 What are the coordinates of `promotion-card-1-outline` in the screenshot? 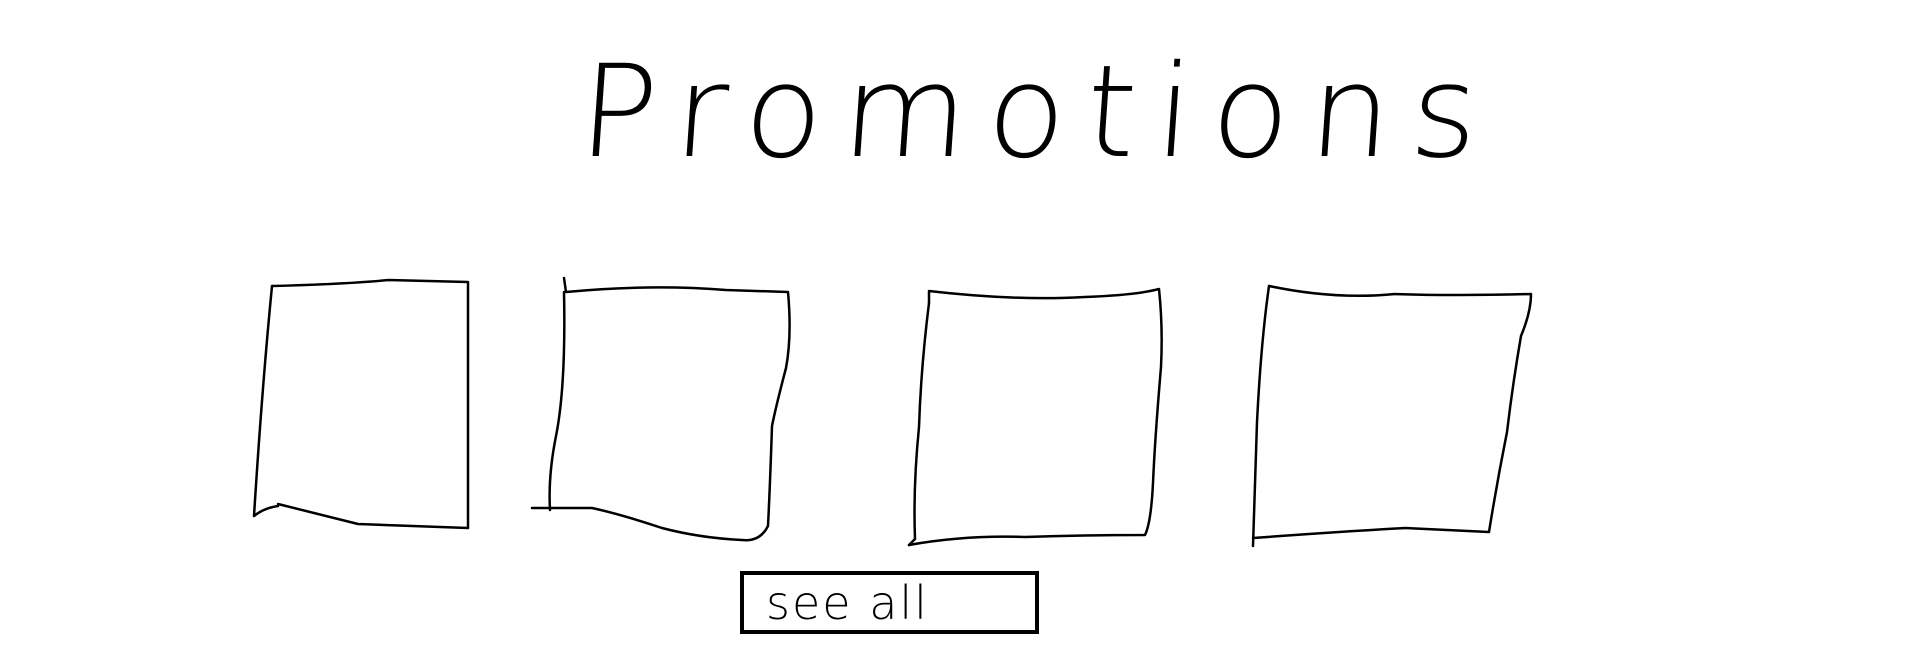 It's located at (361, 404).